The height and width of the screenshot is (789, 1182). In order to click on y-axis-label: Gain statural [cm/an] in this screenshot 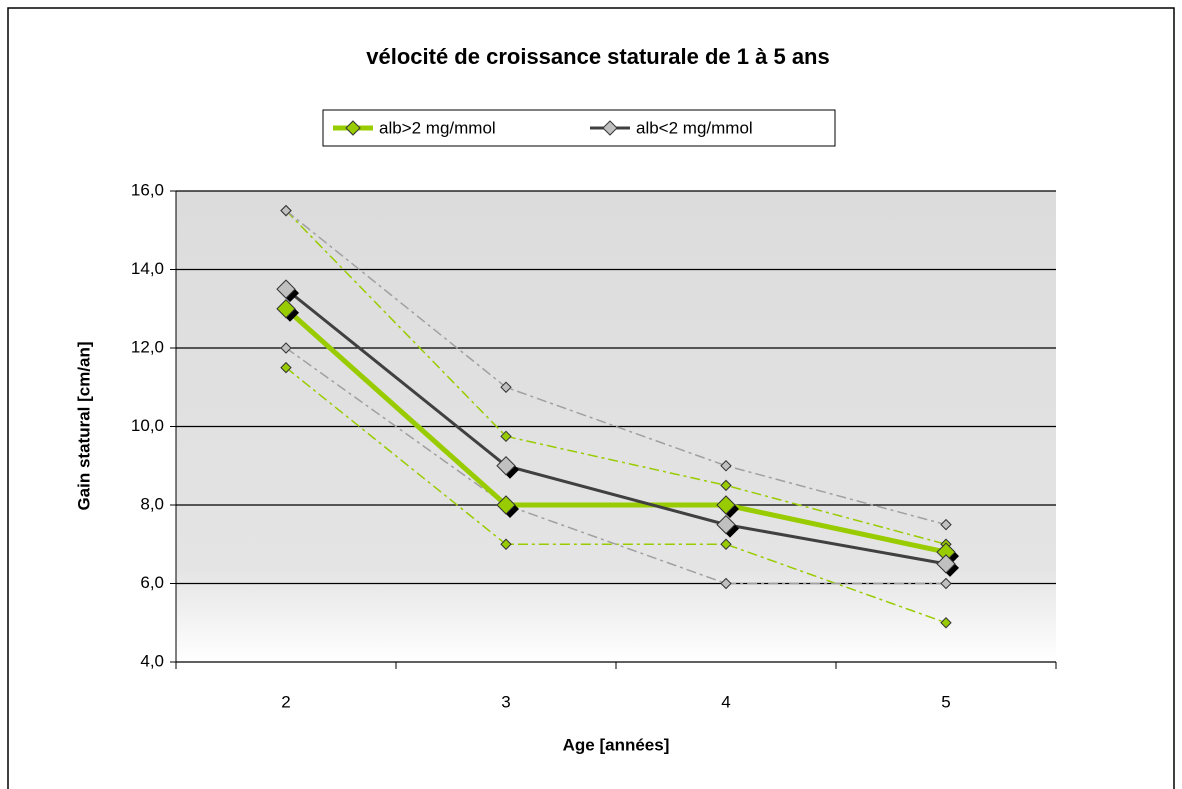, I will do `click(83, 425)`.